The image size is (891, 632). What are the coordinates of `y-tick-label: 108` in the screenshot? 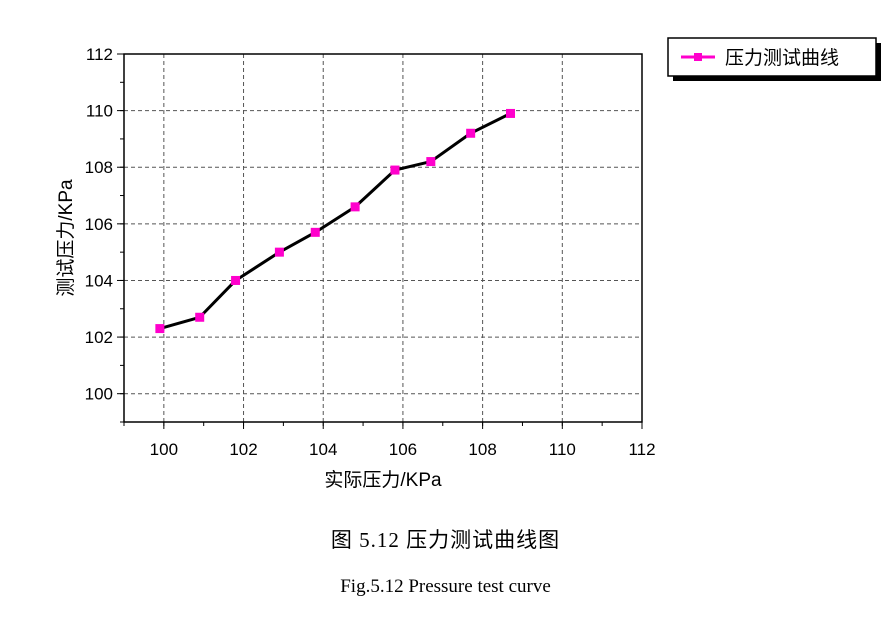 It's located at (99, 167).